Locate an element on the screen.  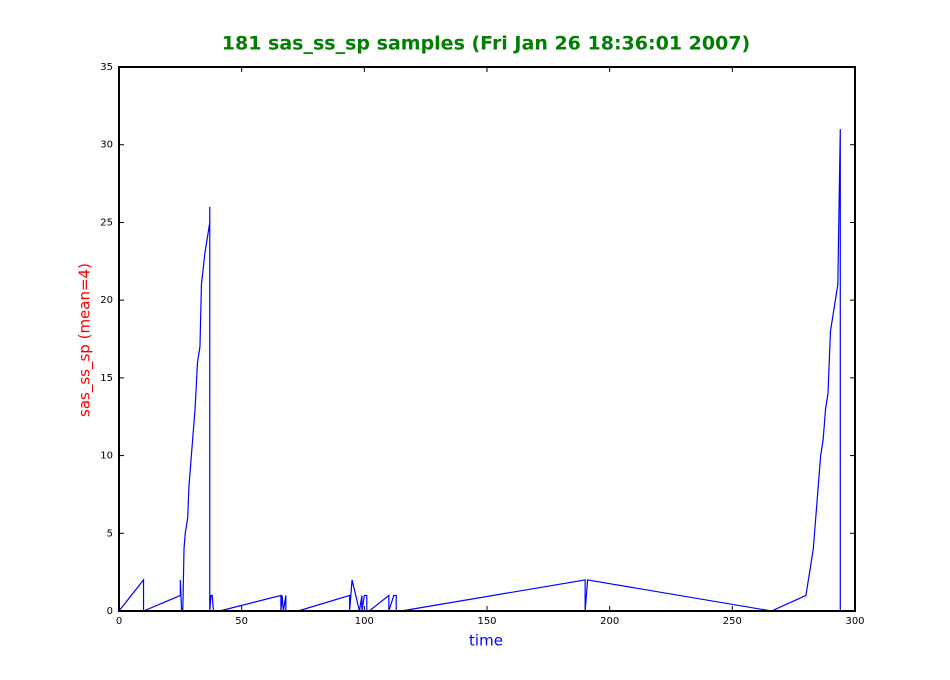
x-axis-label: time is located at coordinates (486, 641).